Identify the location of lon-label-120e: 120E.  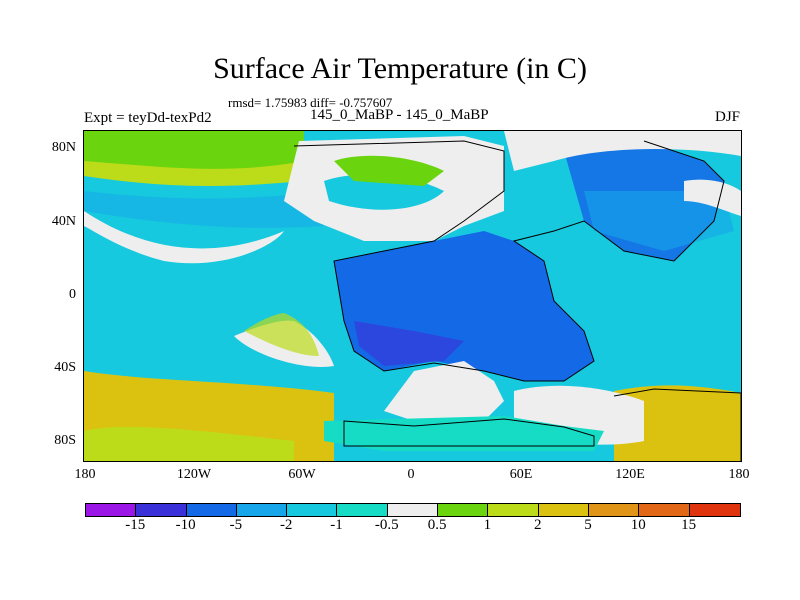
(630, 474).